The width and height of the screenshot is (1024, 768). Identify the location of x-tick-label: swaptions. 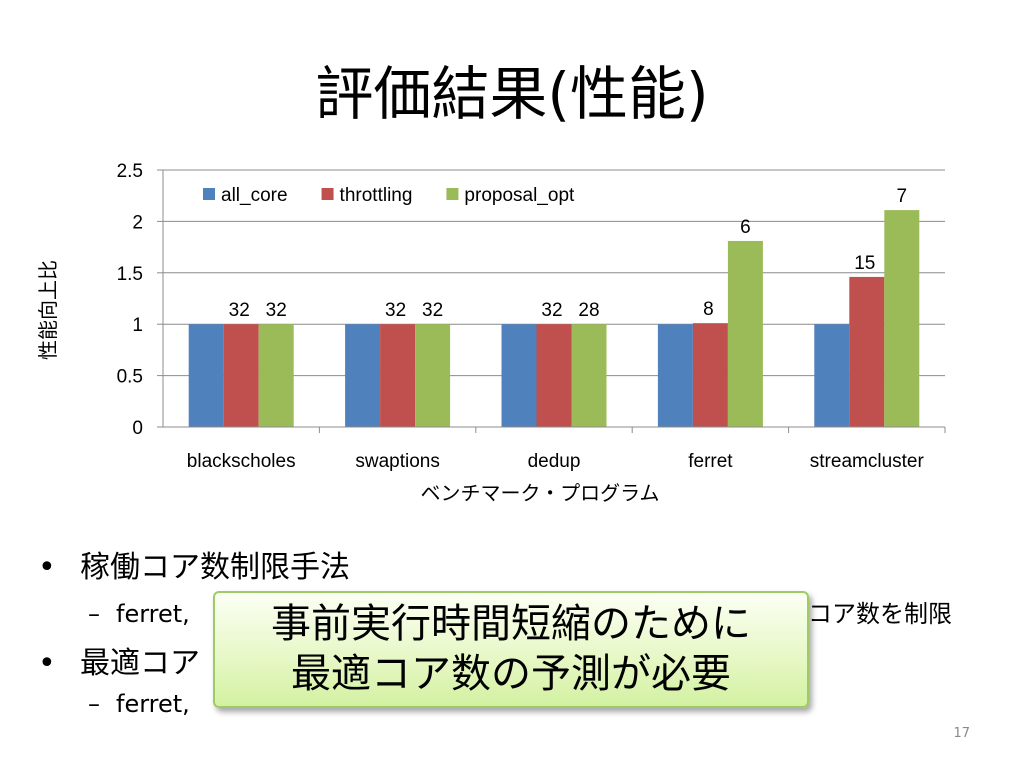
(397, 461).